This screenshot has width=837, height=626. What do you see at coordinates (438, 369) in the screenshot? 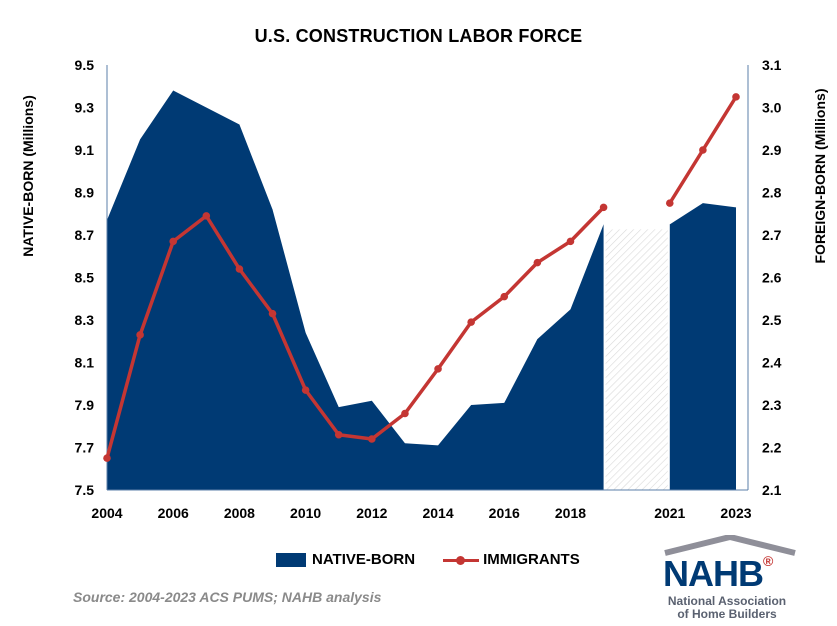
I see `immigrants-point-2014` at bounding box center [438, 369].